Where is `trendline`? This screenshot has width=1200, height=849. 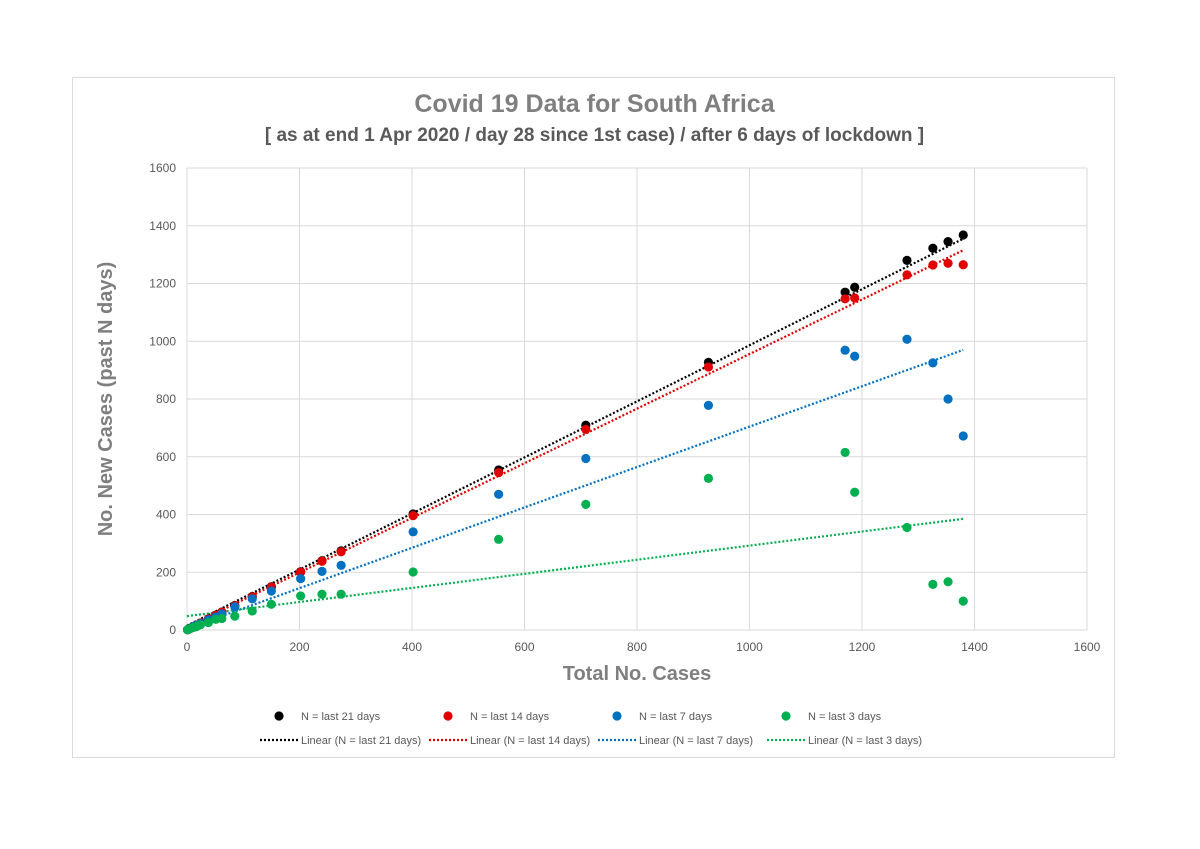 trendline is located at coordinates (575, 567).